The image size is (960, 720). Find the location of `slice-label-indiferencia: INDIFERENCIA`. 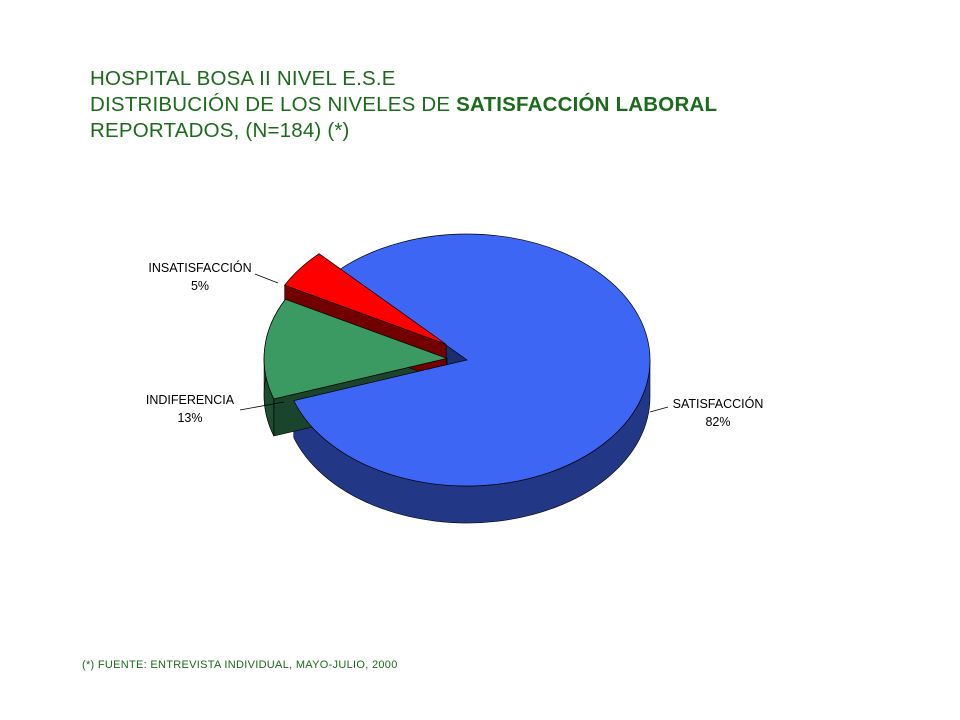

slice-label-indiferencia: INDIFERENCIA is located at coordinates (190, 400).